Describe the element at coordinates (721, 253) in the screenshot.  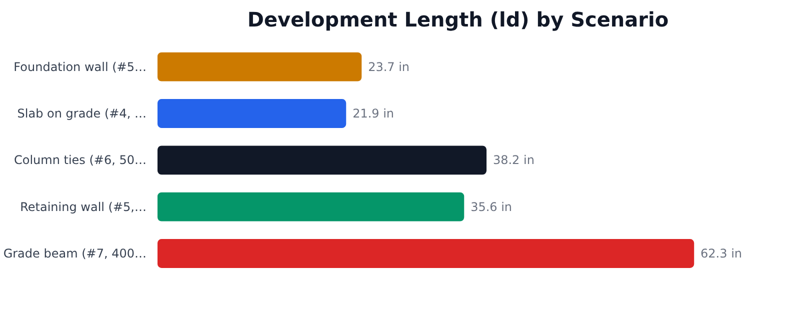
I see `data-label: 62.3 in` at that location.